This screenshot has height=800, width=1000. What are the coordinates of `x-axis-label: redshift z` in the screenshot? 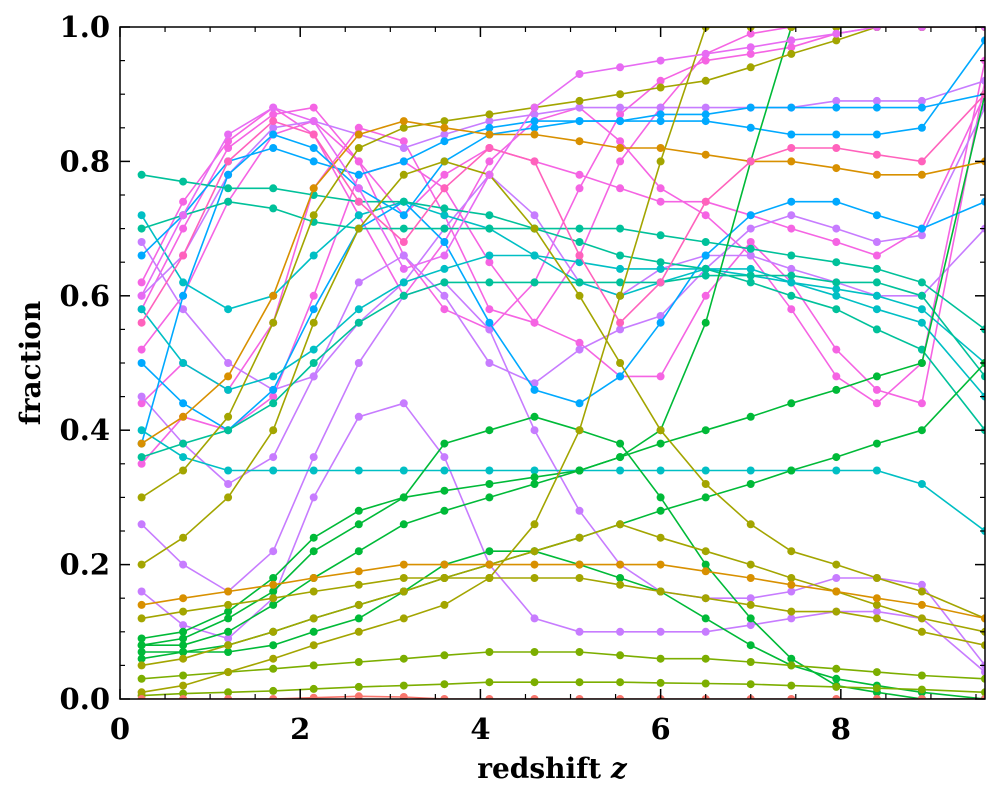 It's located at (552, 768).